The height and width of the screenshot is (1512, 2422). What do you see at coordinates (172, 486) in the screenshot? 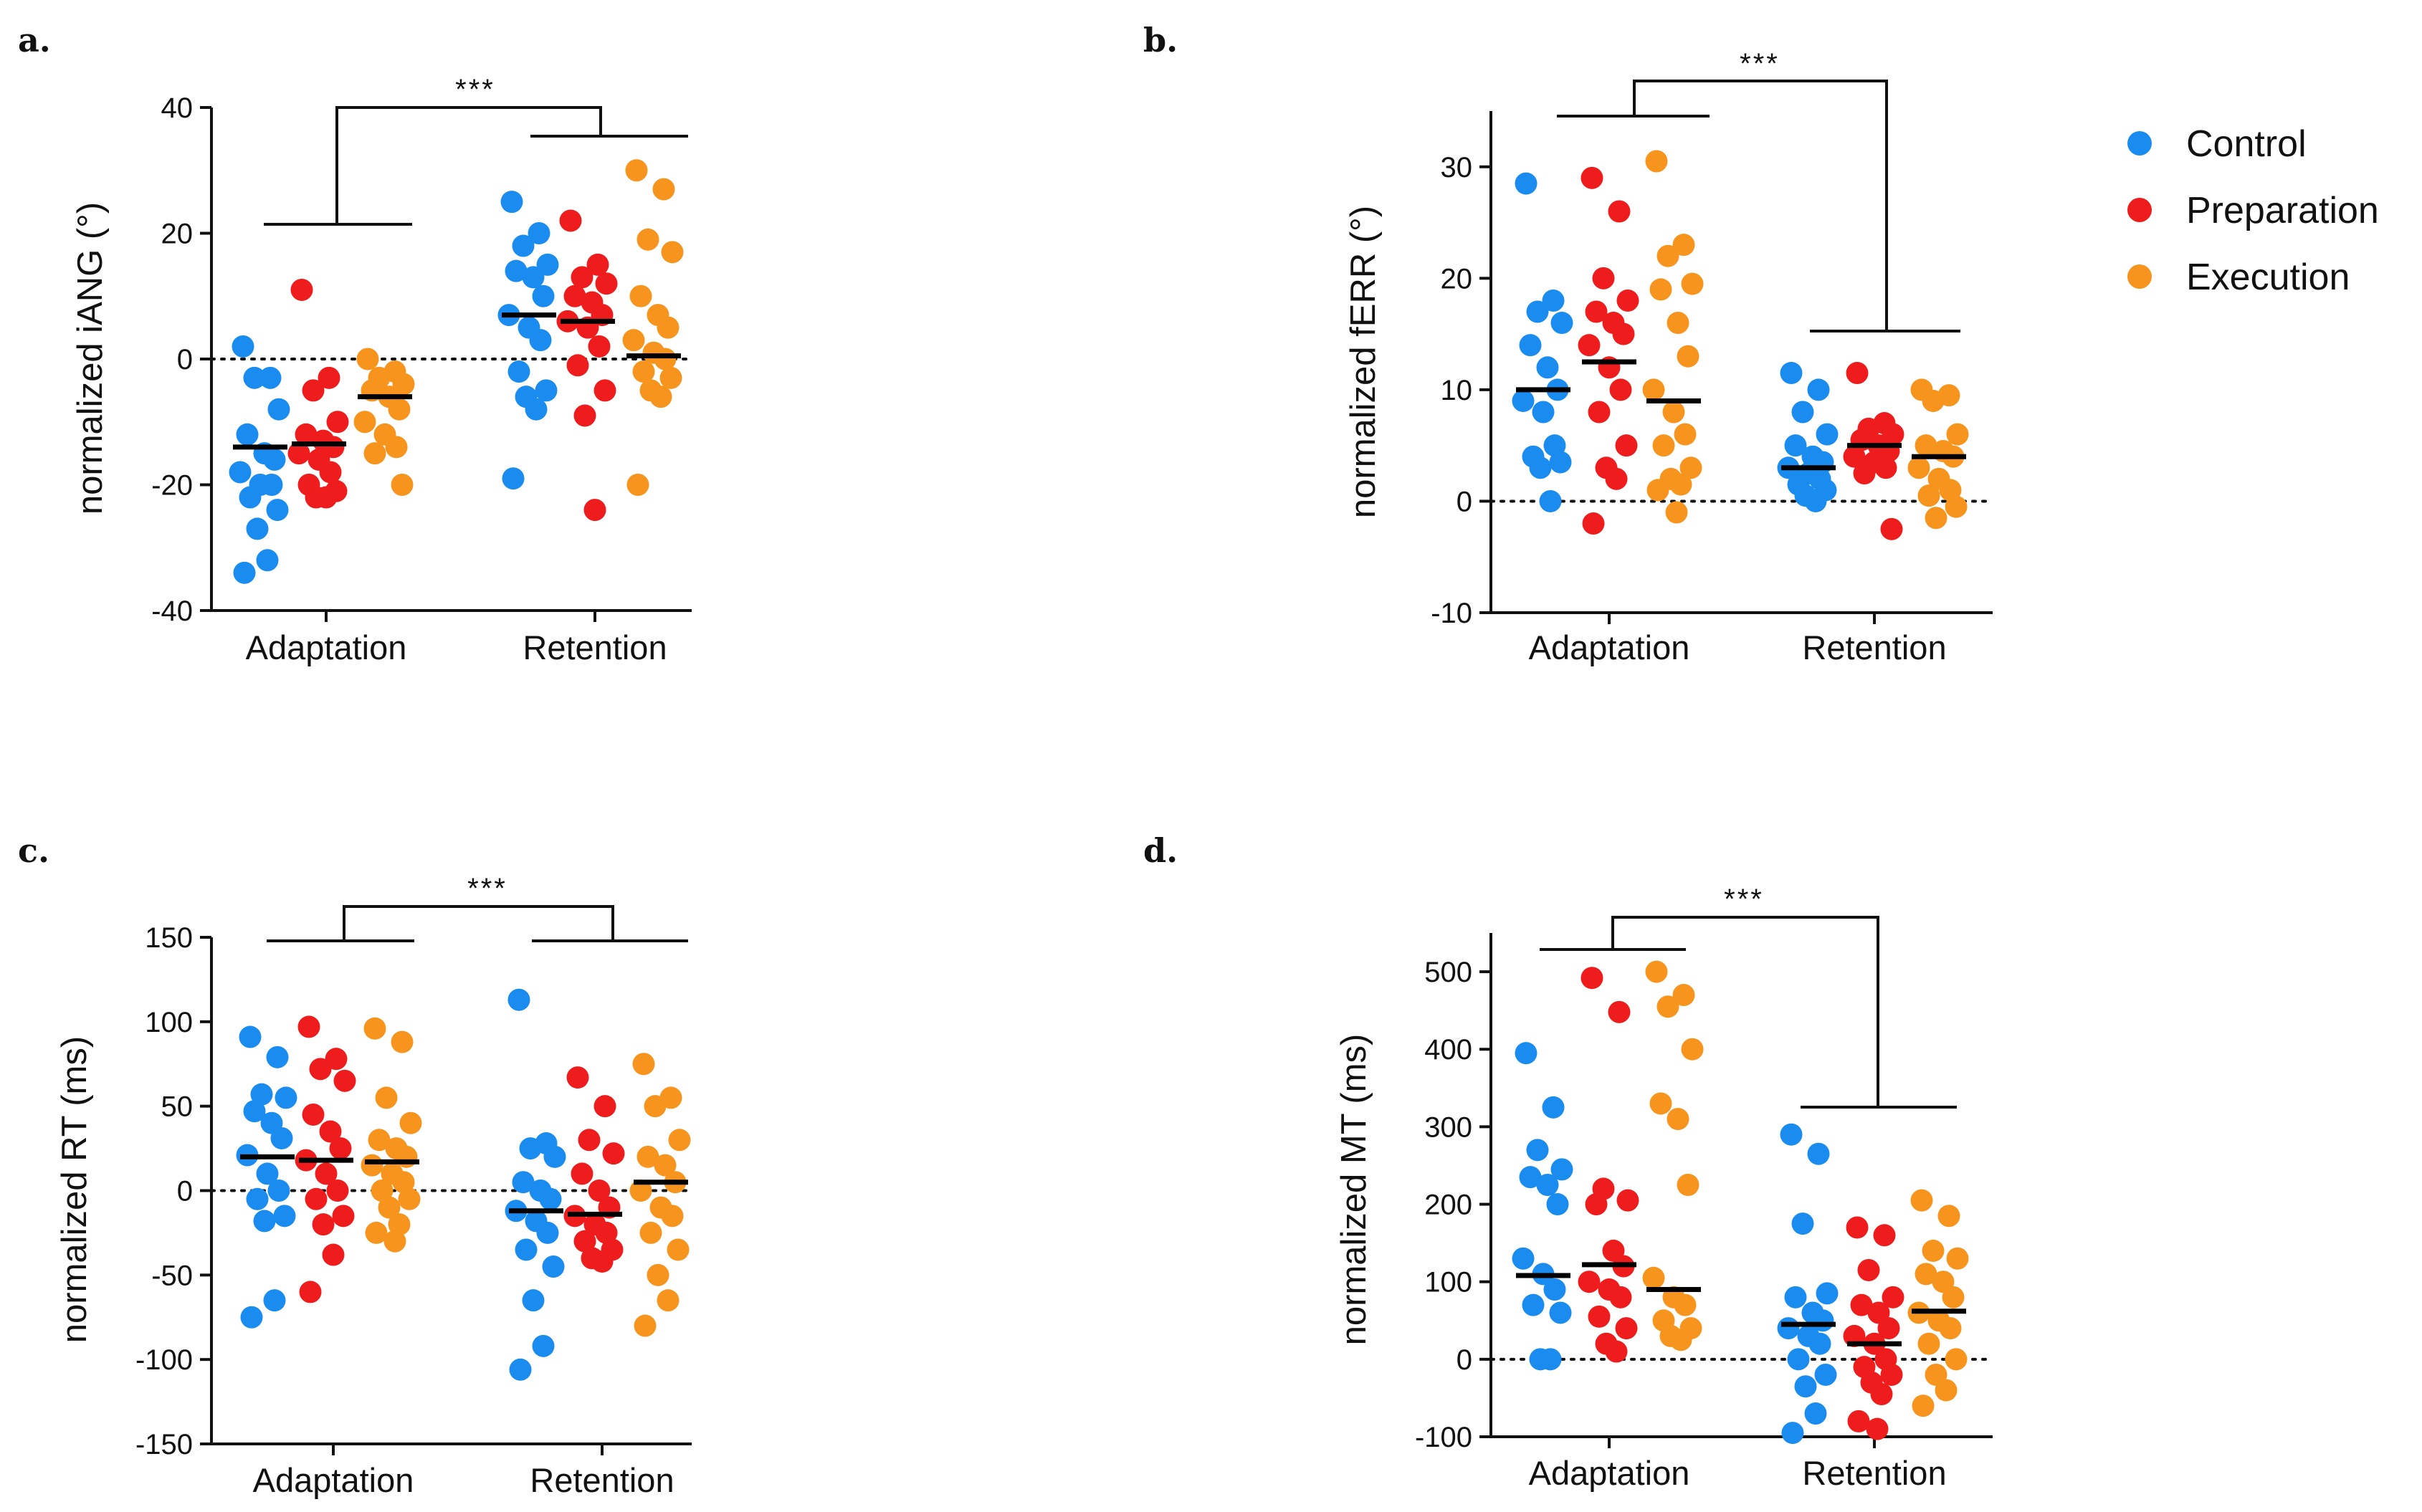
I see `y-tick-label: -20` at bounding box center [172, 486].